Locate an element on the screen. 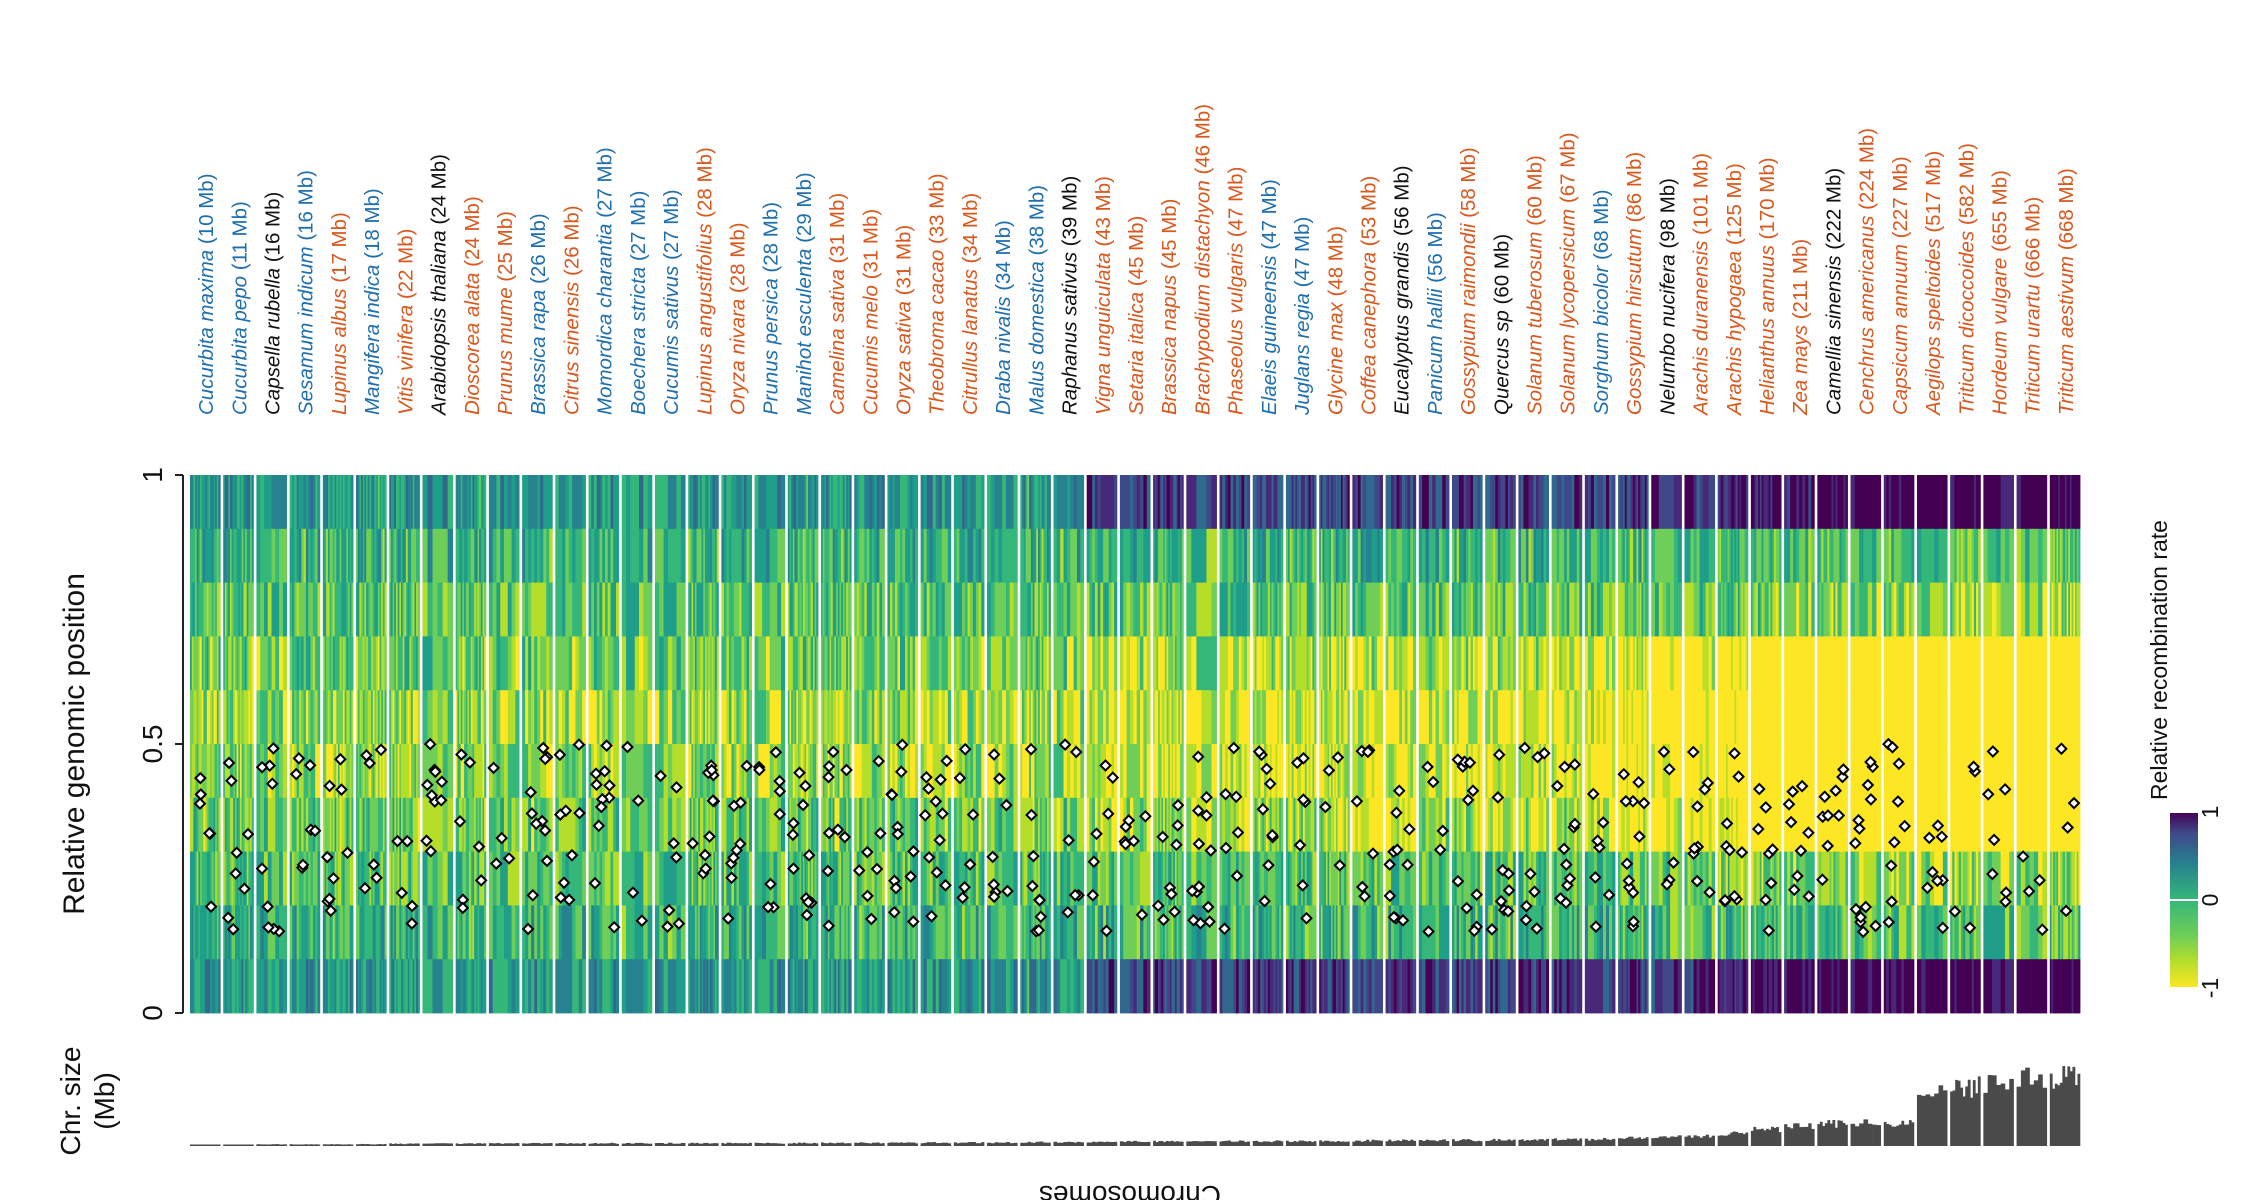 This screenshot has width=2250, height=1200. species-label: Cenchrus americanus (224 Mb) is located at coordinates (1867, 271).